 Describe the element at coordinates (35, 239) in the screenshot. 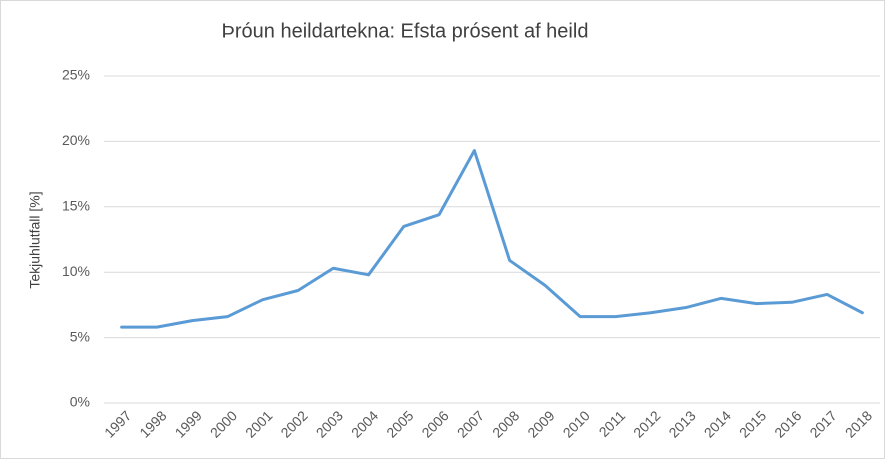

I see `y-axis-label: Tekjuhlutfall [%]` at that location.